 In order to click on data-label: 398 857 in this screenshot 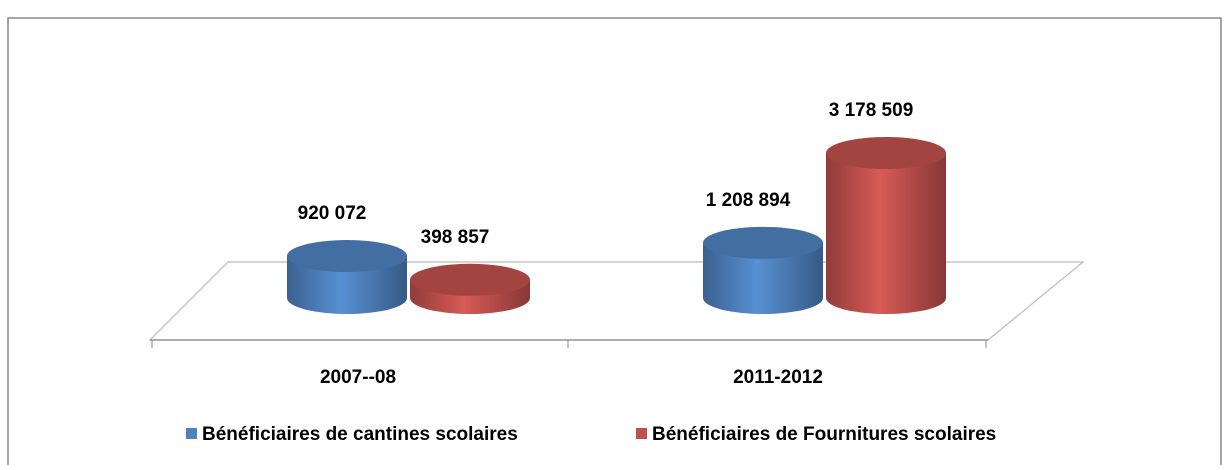, I will do `click(455, 237)`.